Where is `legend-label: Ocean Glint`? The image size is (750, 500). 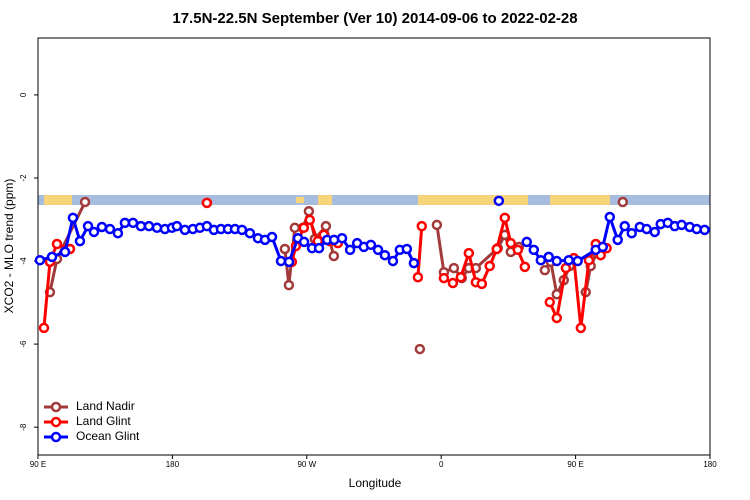
legend-label: Ocean Glint is located at coordinates (108, 436).